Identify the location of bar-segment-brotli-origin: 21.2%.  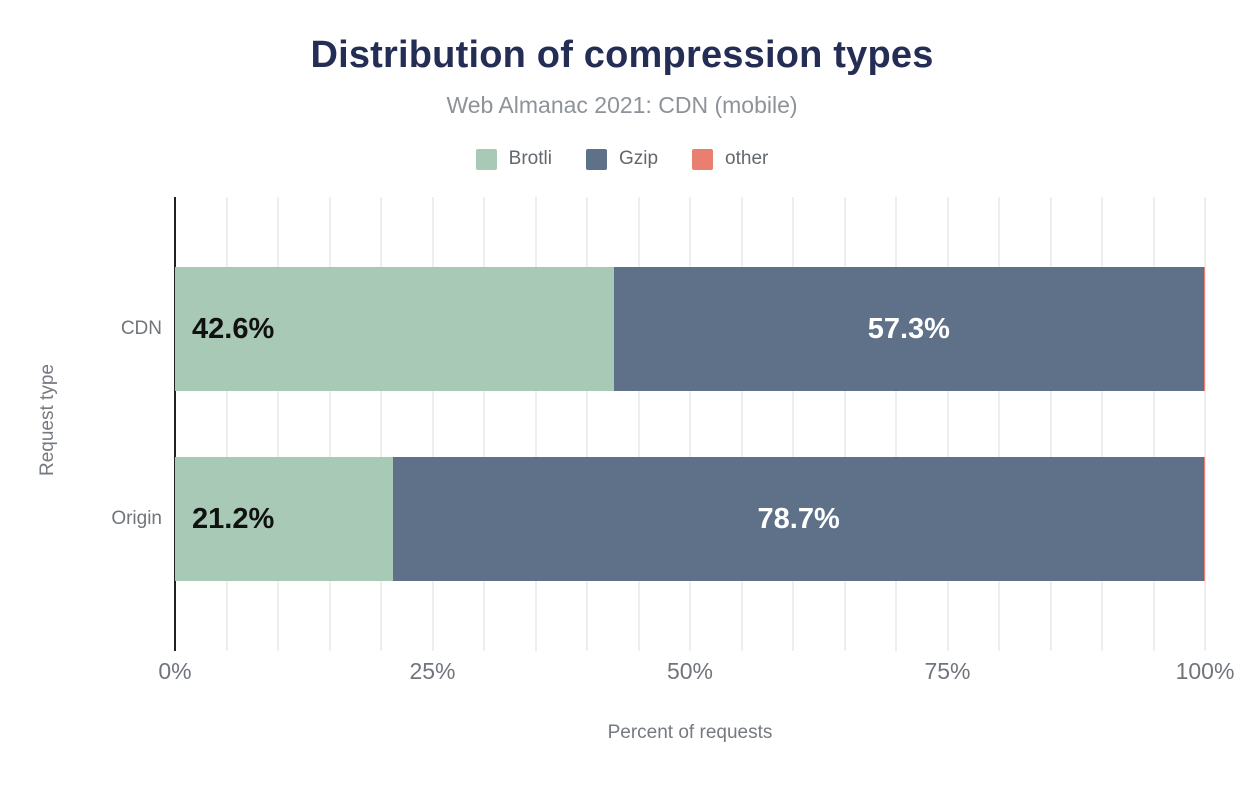
(284, 519).